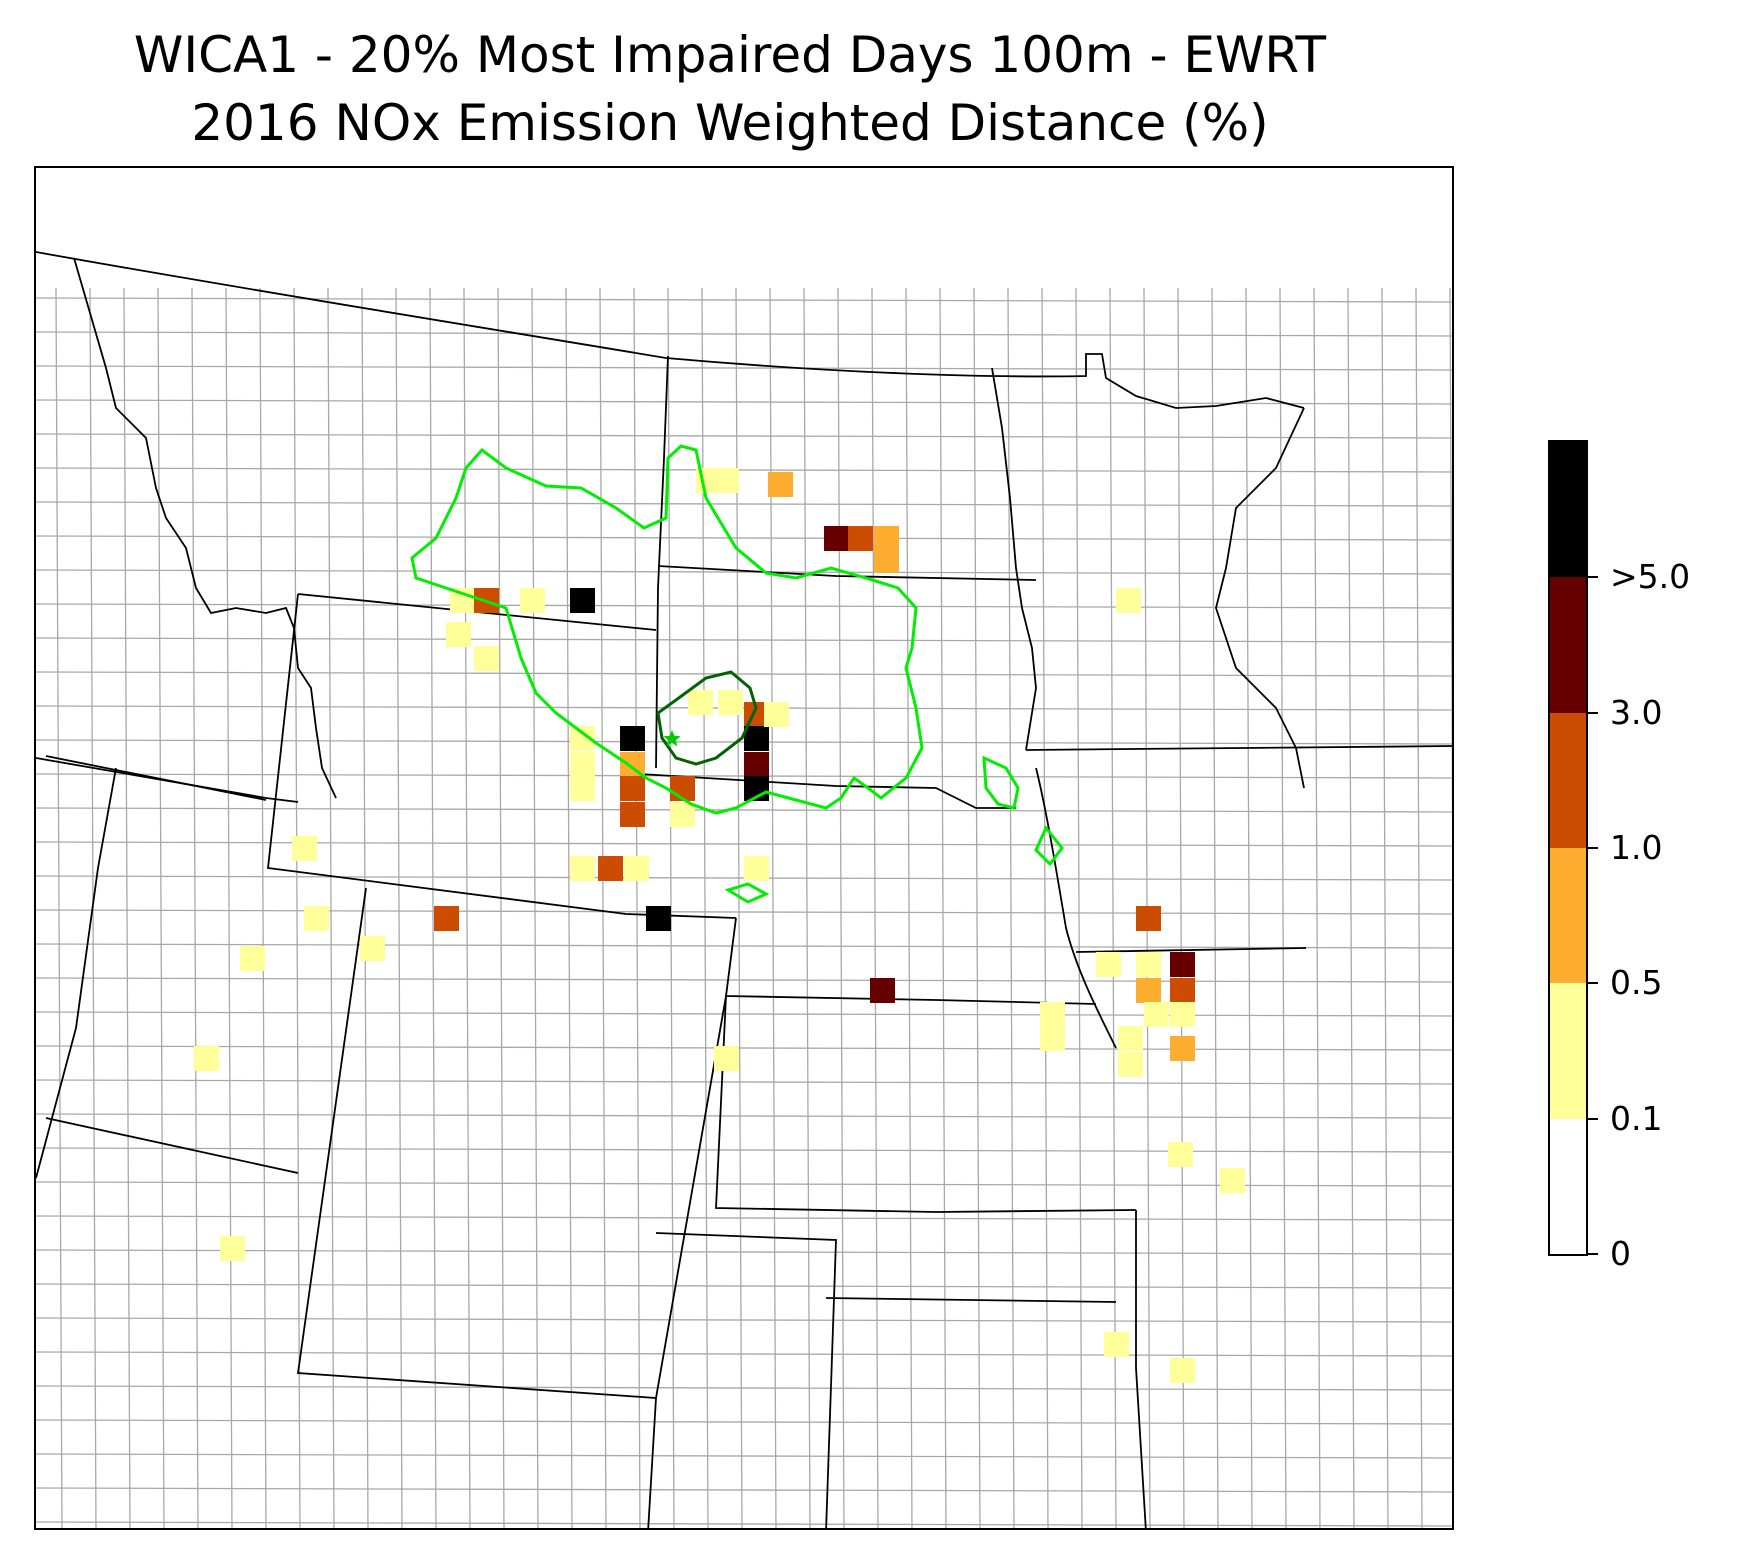  What do you see at coordinates (1636, 983) in the screenshot?
I see `colorbar-tick-label: 0.5` at bounding box center [1636, 983].